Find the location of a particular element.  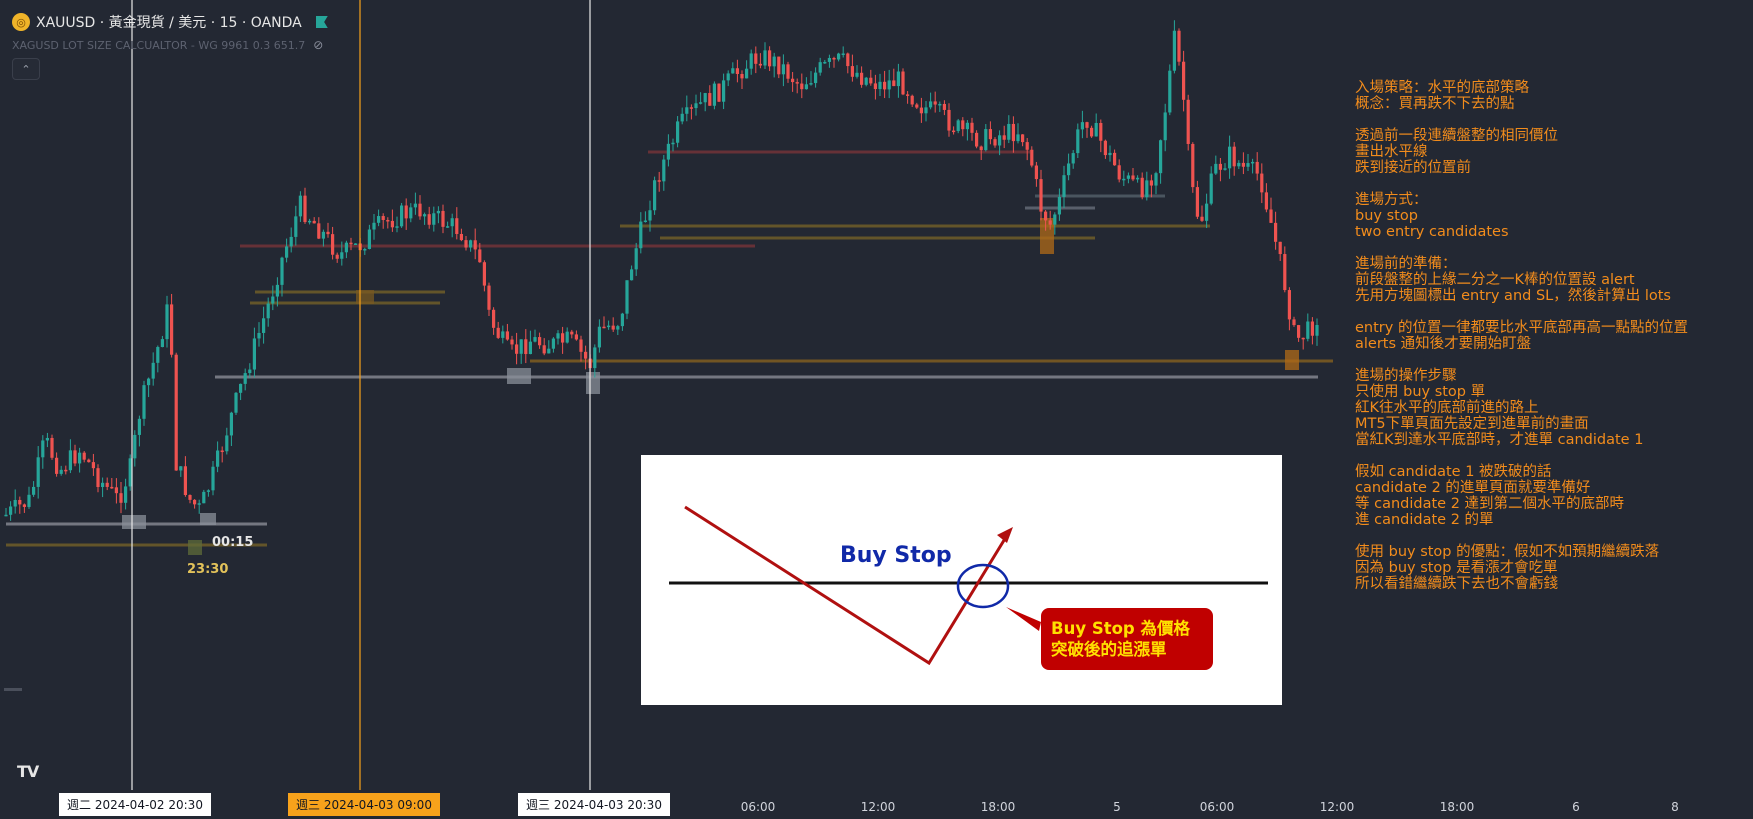

axis-tick: 8 is located at coordinates (1675, 807).